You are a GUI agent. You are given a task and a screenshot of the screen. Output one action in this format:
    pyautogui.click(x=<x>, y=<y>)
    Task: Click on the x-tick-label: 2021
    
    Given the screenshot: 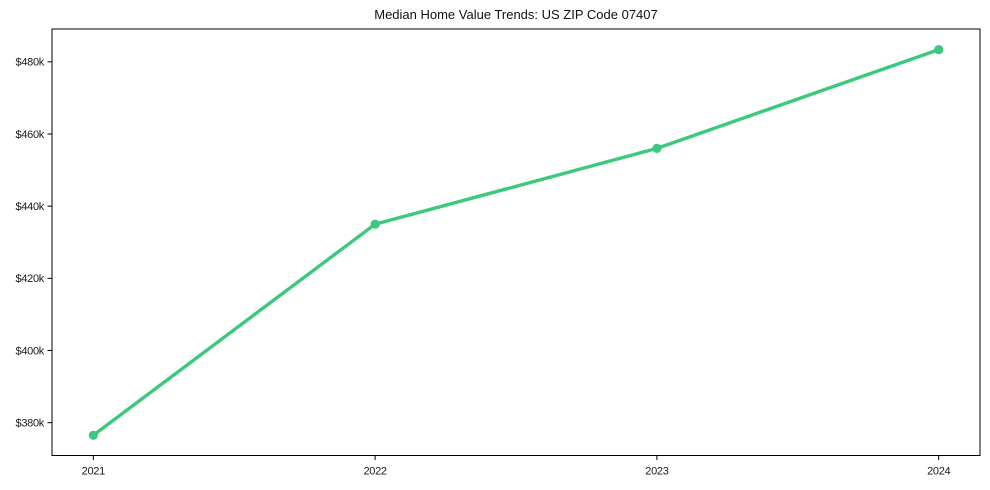 What is the action you would take?
    pyautogui.click(x=93, y=472)
    